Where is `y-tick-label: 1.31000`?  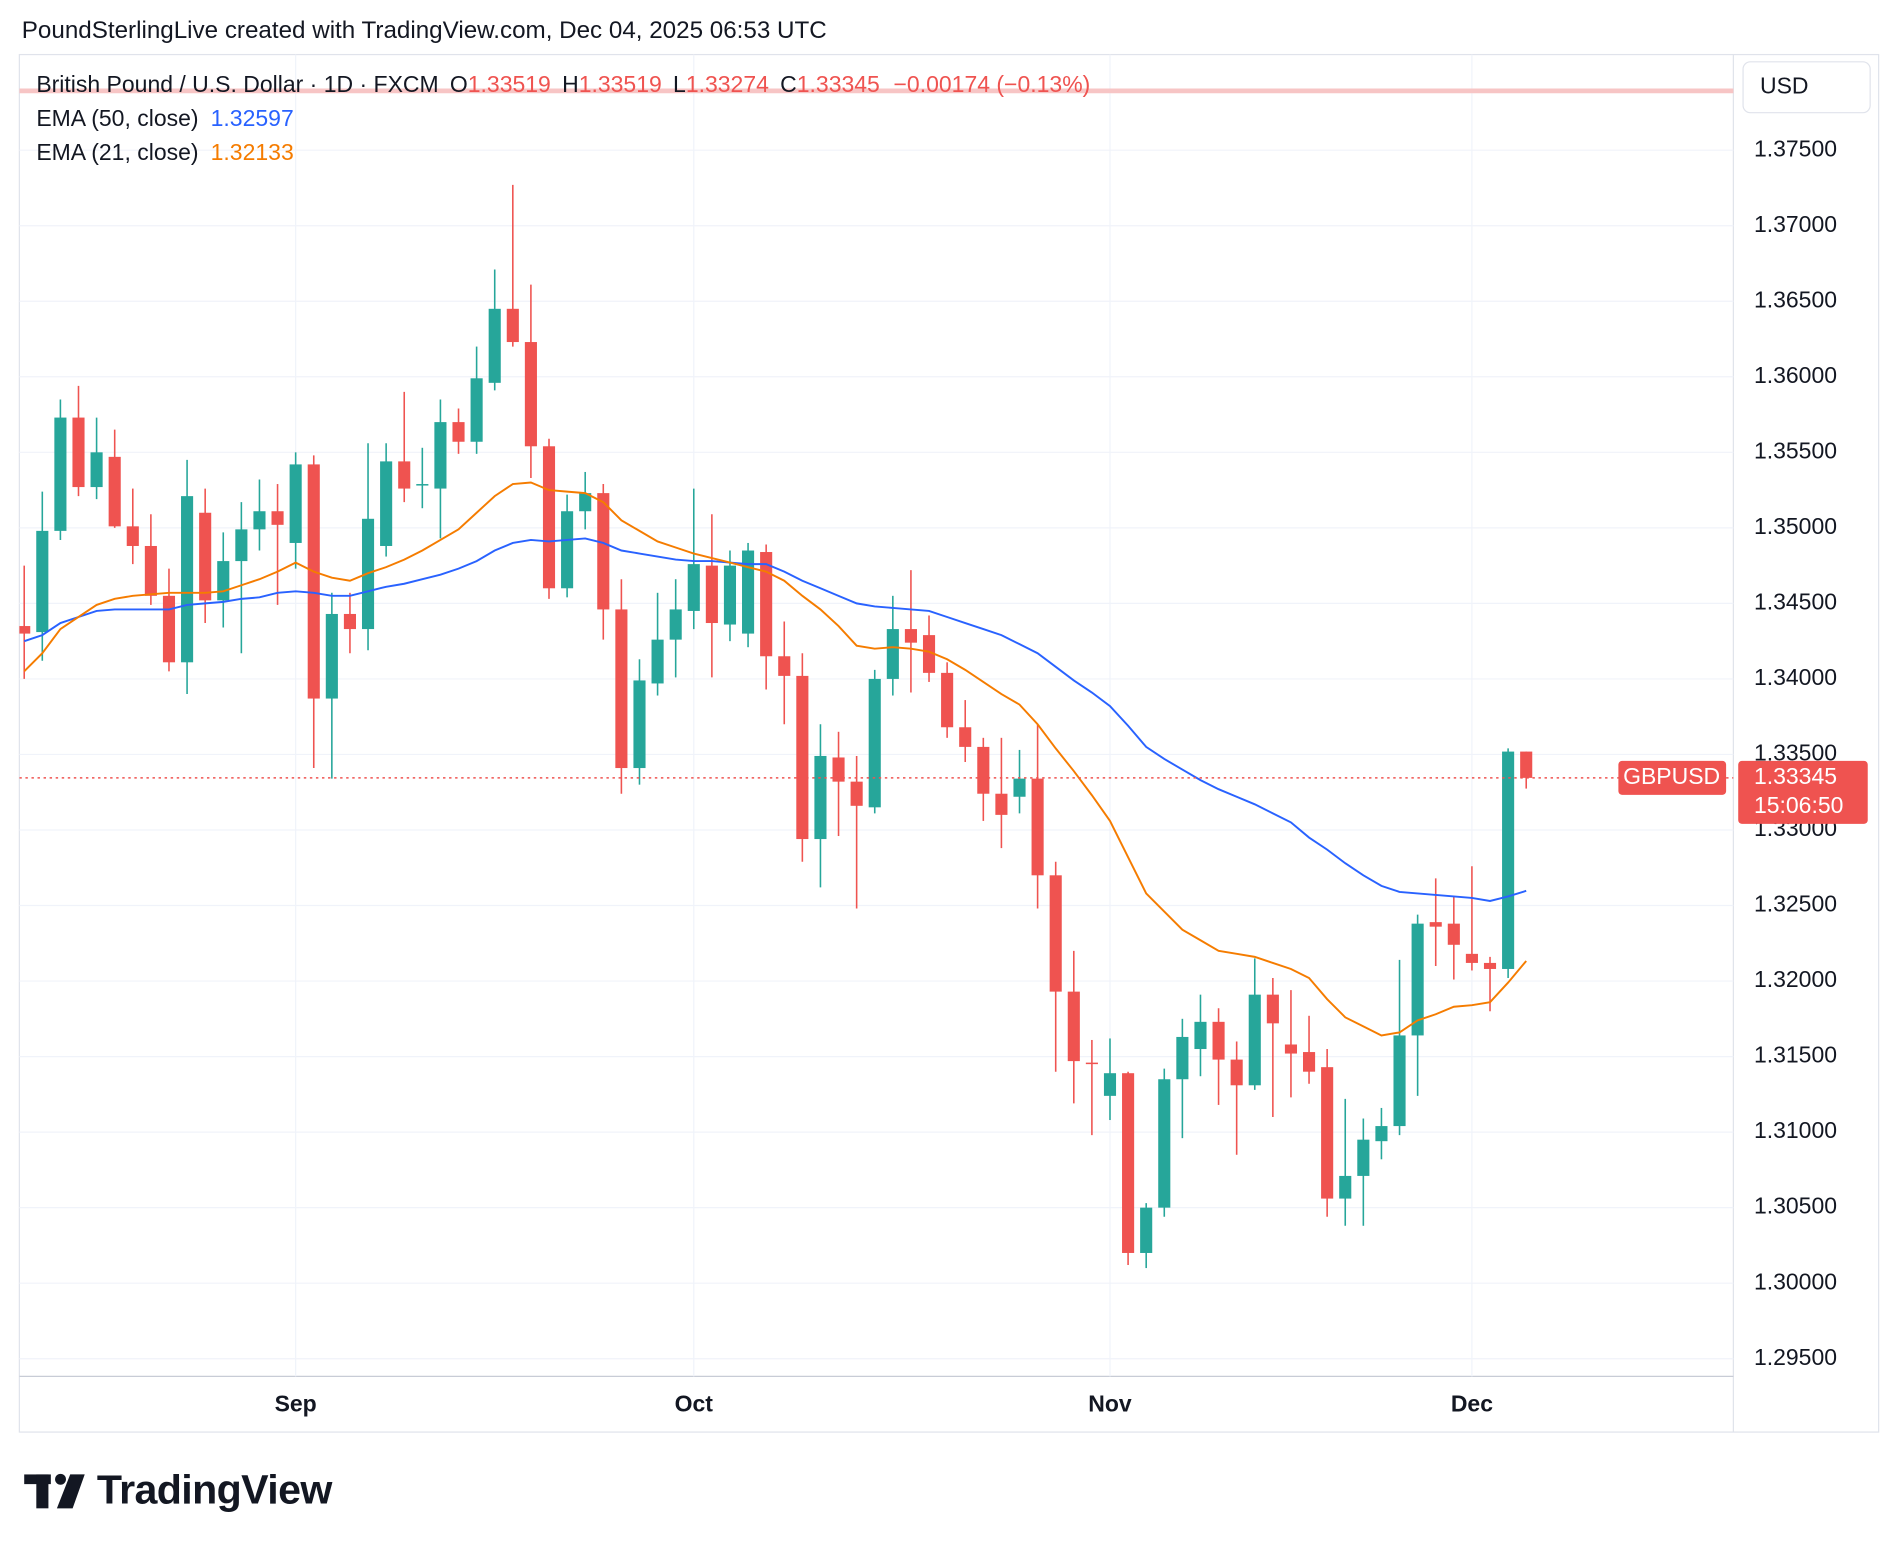 y-tick-label: 1.31000 is located at coordinates (1795, 1130).